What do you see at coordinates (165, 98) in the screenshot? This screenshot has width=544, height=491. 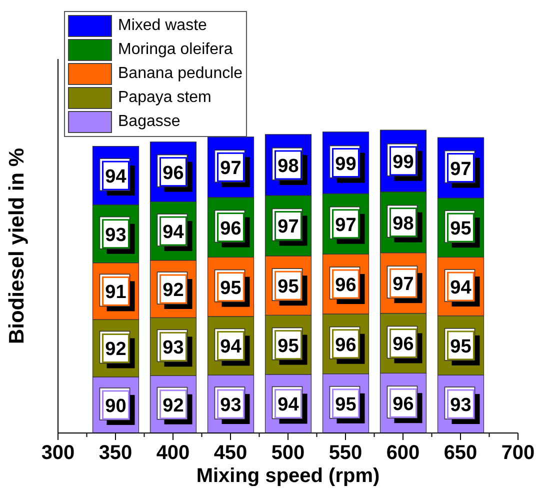 I see `legend-label: Papaya stem` at bounding box center [165, 98].